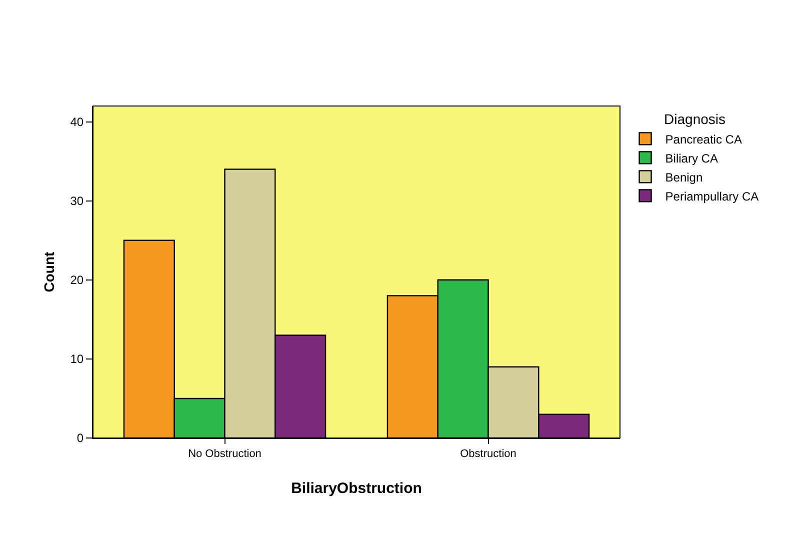  What do you see at coordinates (77, 201) in the screenshot?
I see `y-tick-label: 30` at bounding box center [77, 201].